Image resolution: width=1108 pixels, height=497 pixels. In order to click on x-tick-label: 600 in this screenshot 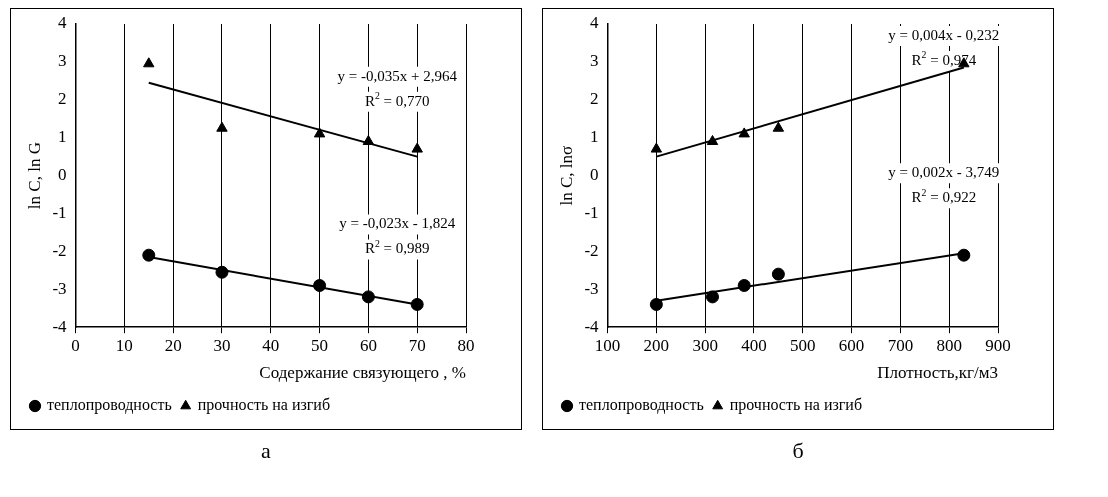, I will do `click(851, 345)`.